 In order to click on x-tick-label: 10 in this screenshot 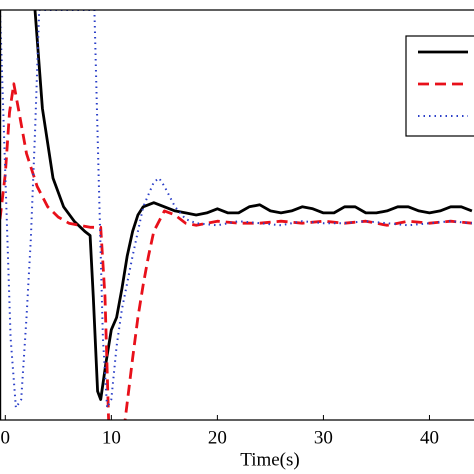, I will do `click(111, 437)`.